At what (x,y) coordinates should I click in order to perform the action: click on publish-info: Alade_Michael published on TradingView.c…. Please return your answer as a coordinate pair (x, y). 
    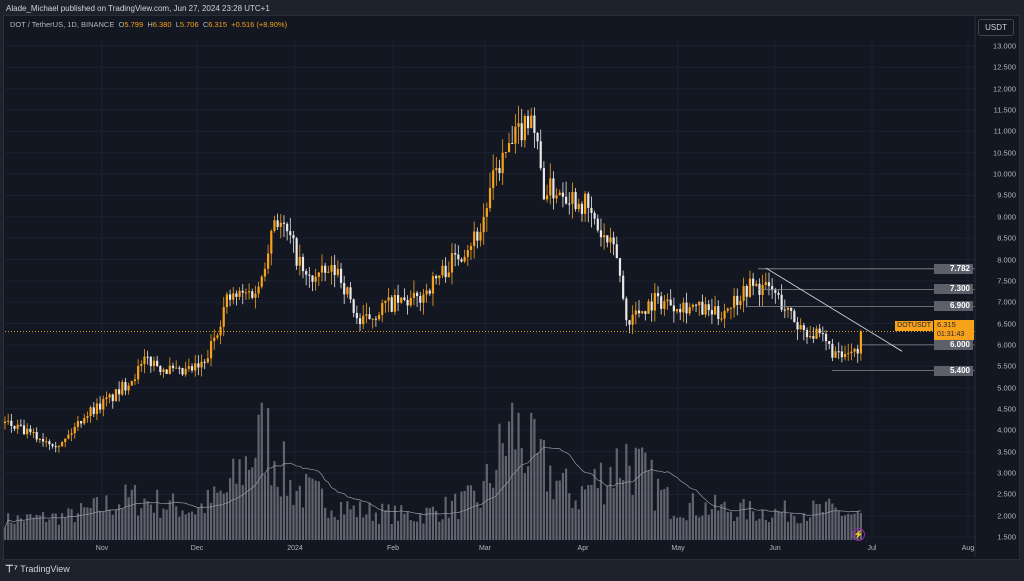
    Looking at the image, I should click on (138, 8).